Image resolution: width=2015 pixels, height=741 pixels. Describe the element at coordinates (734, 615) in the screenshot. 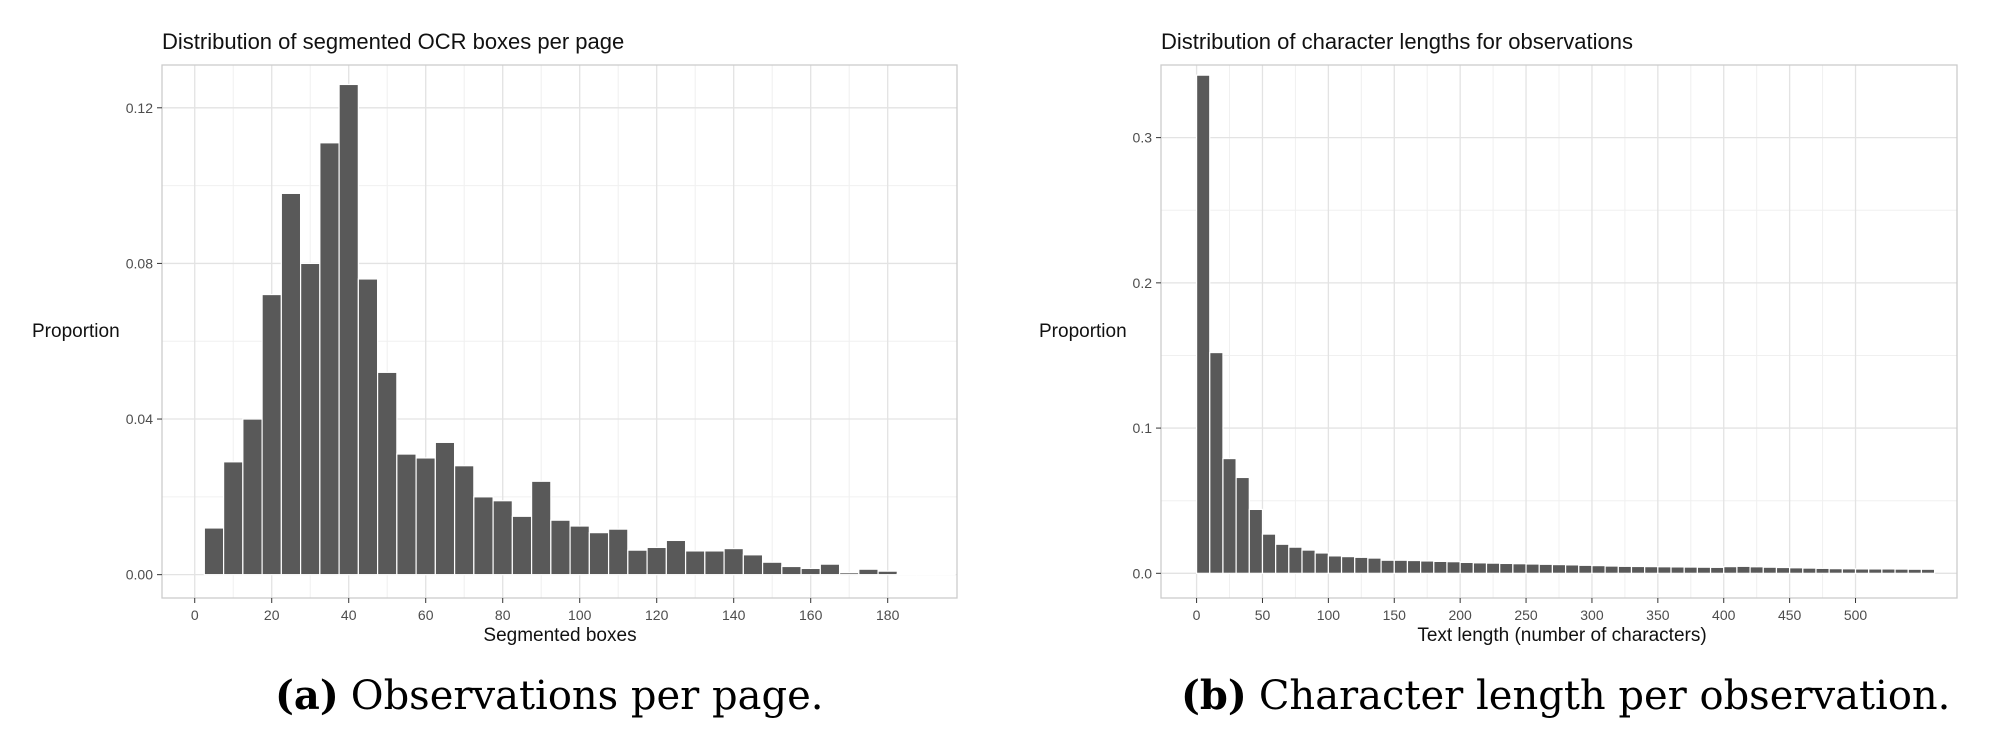

I see `x-tick-label: 140` at that location.